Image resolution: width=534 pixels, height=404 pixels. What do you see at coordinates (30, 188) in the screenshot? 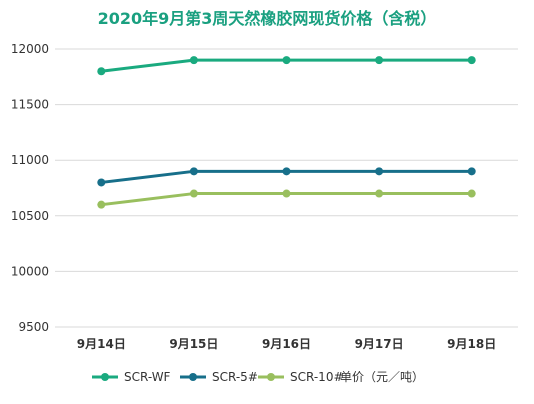
I see `y-axis-tick-labels: 9500 10000 10500 11000 11500 12000` at bounding box center [30, 188].